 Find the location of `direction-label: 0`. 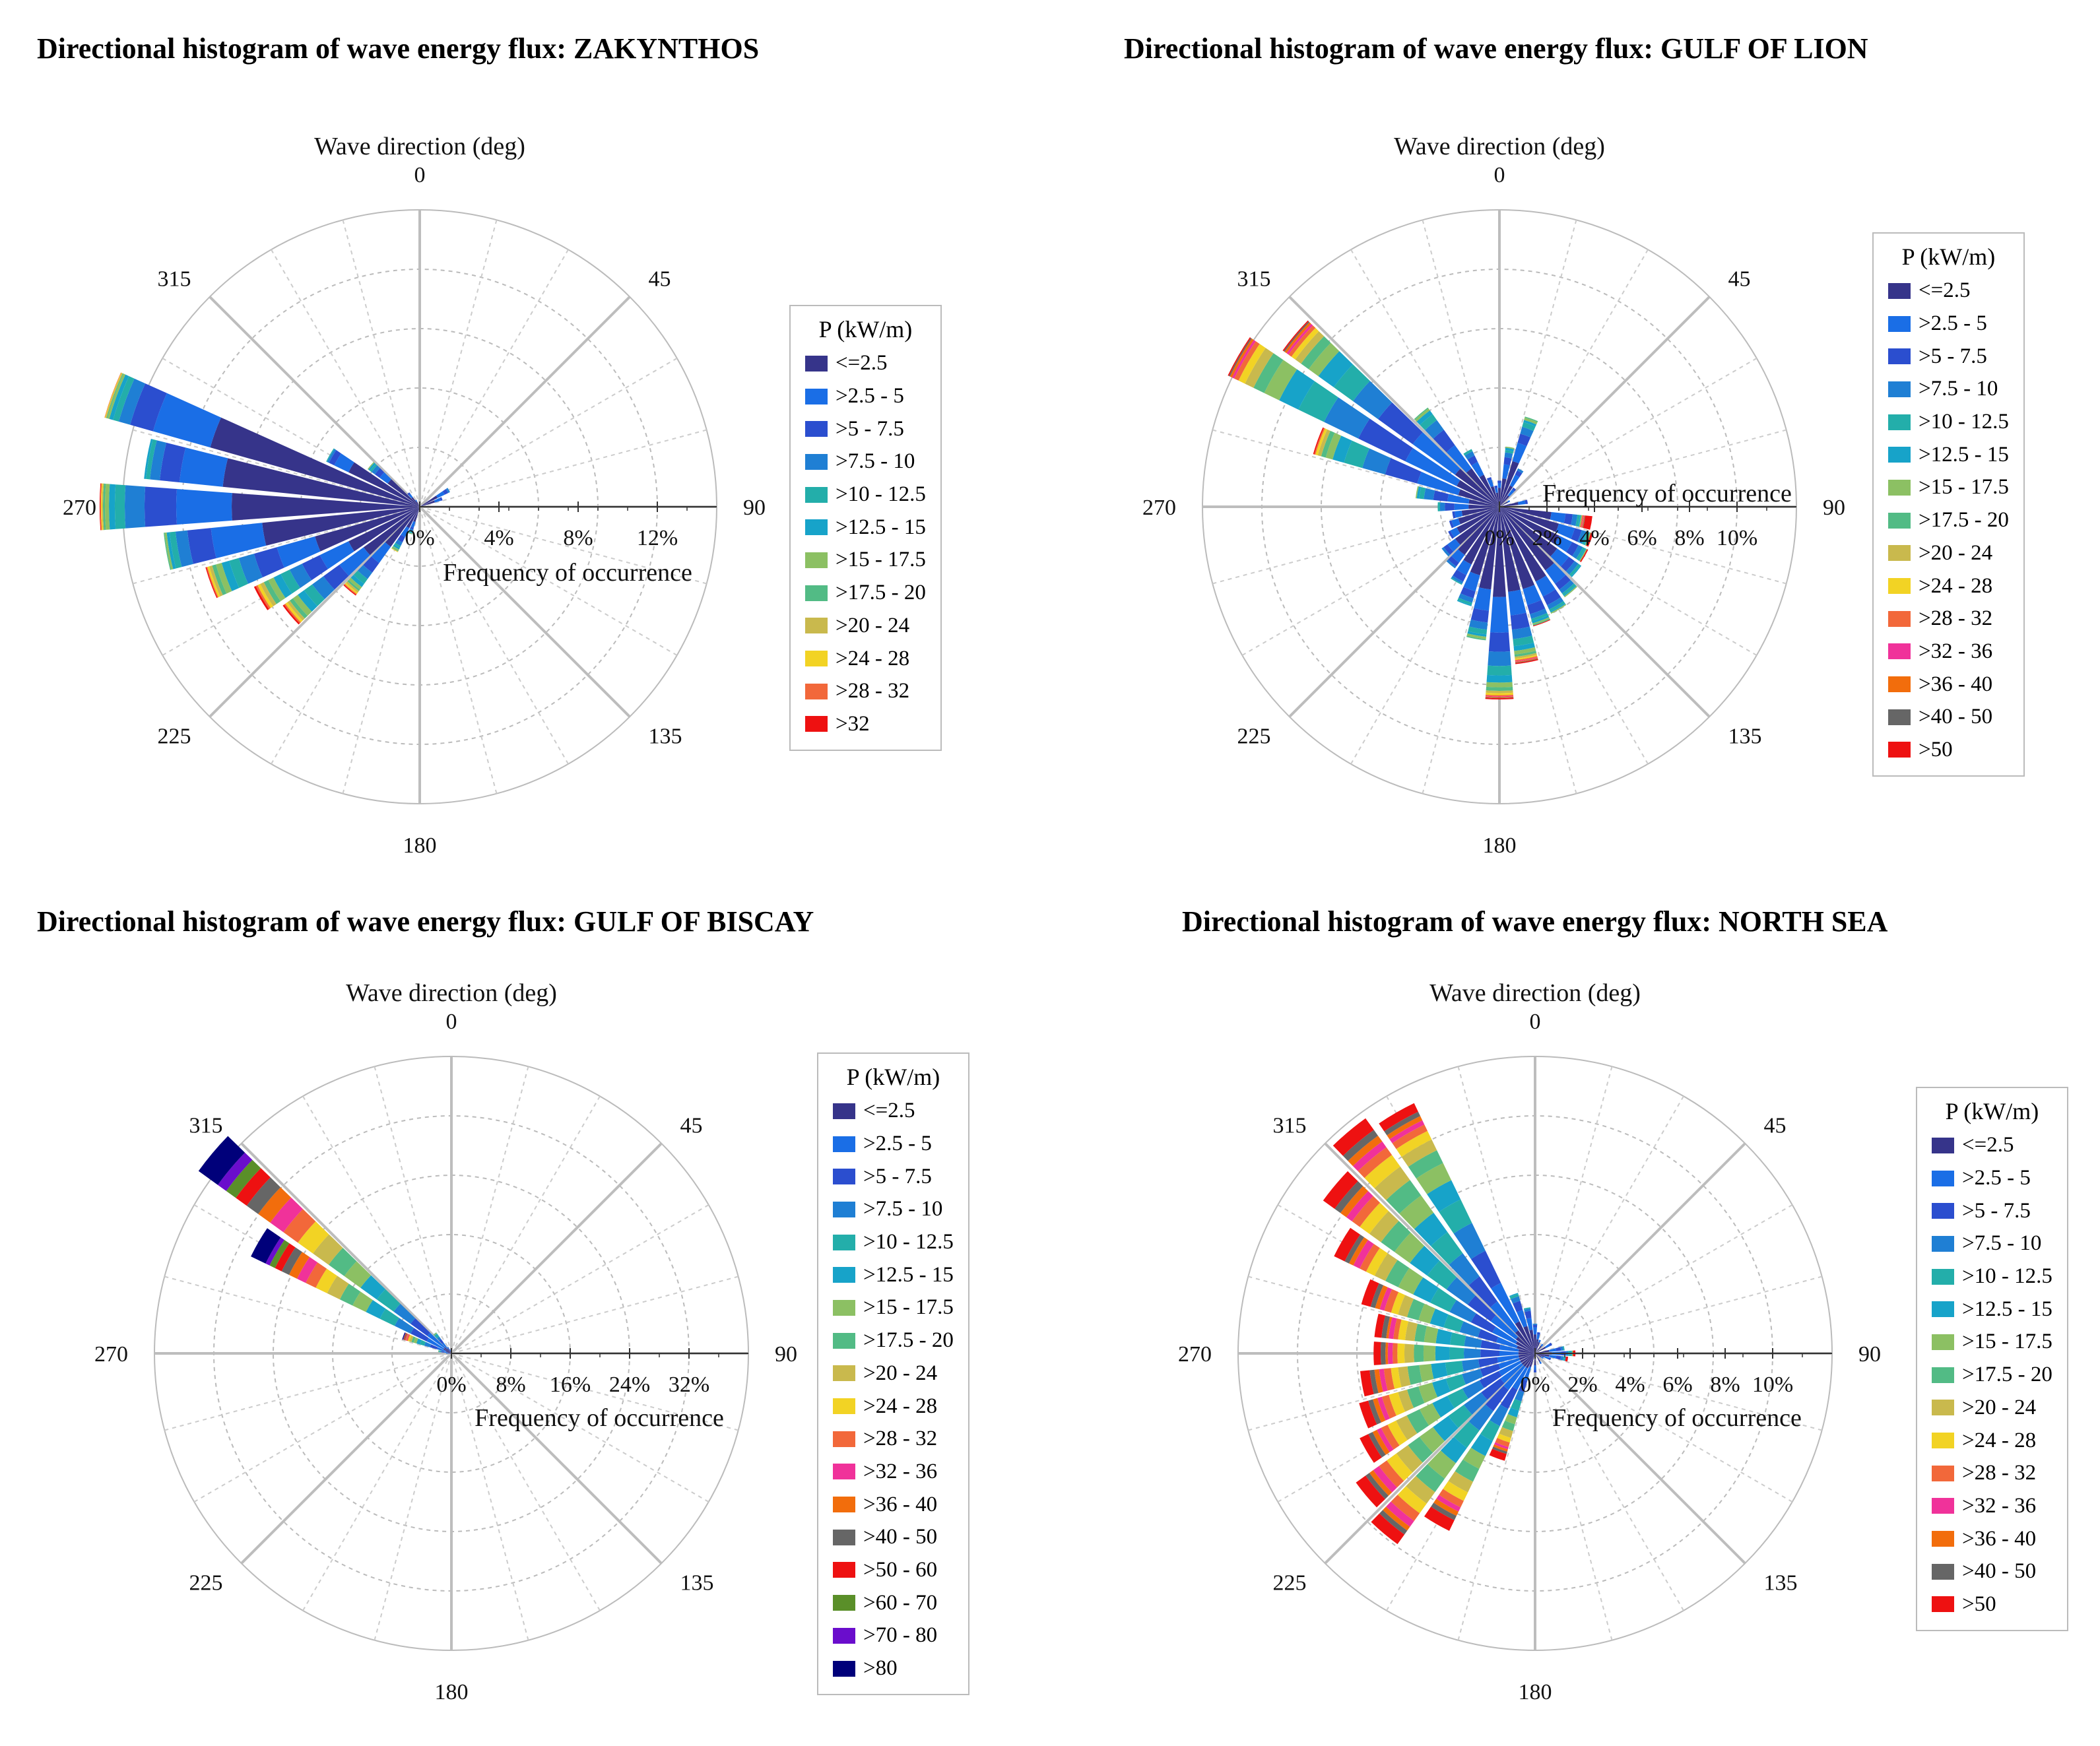

direction-label: 0 is located at coordinates (451, 1022).